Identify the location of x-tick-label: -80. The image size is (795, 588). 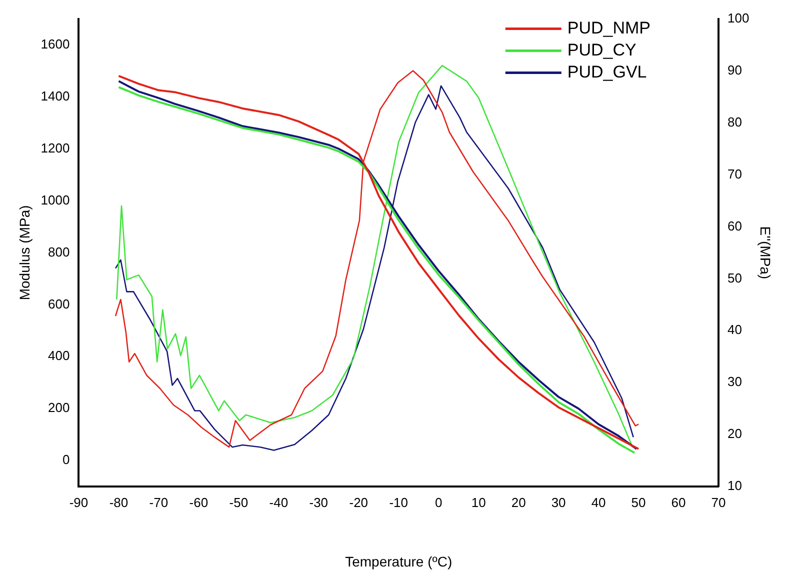
(118, 502).